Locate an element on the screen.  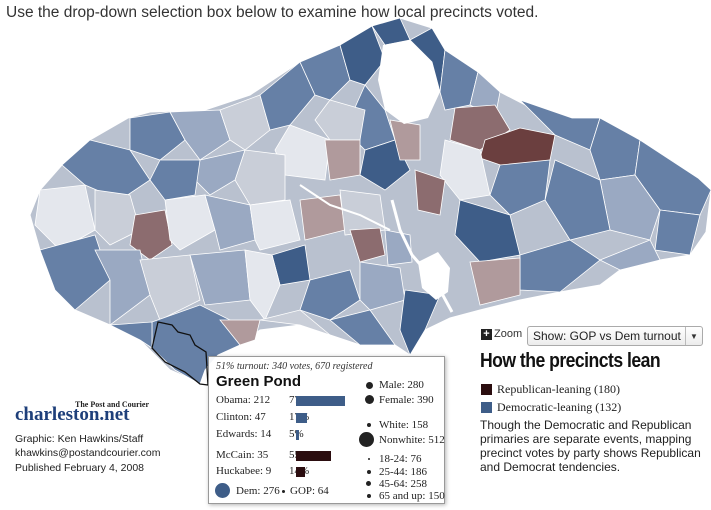
candidate-label: Huckabee: 9 is located at coordinates (244, 471).